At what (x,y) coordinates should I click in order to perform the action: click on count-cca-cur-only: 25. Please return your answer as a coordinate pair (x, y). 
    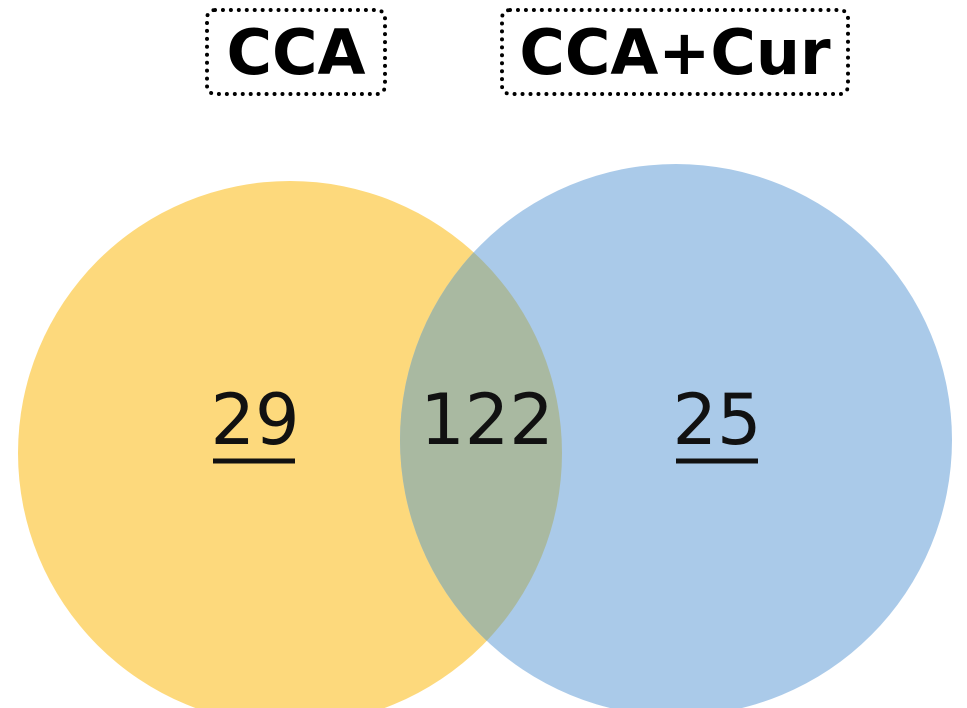
    Looking at the image, I should click on (716, 420).